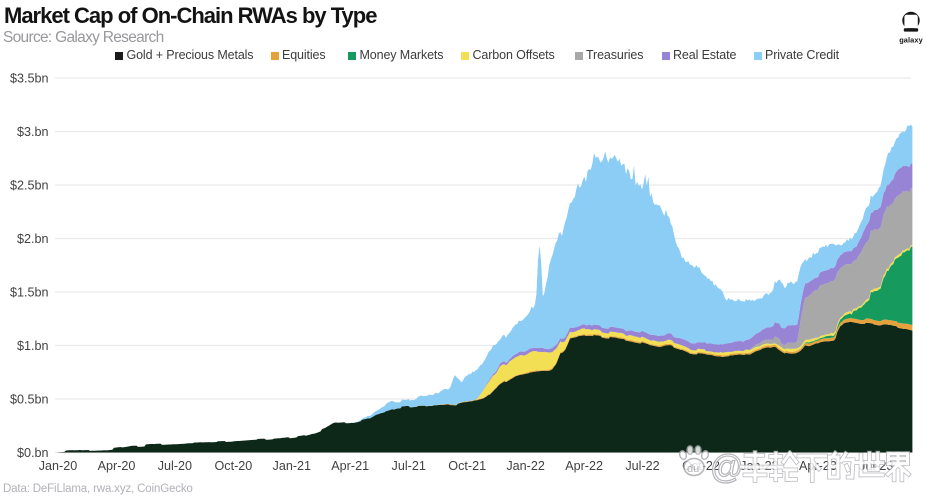 The width and height of the screenshot is (927, 500). Describe the element at coordinates (234, 466) in the screenshot. I see `svg-text: Oct-20` at that location.